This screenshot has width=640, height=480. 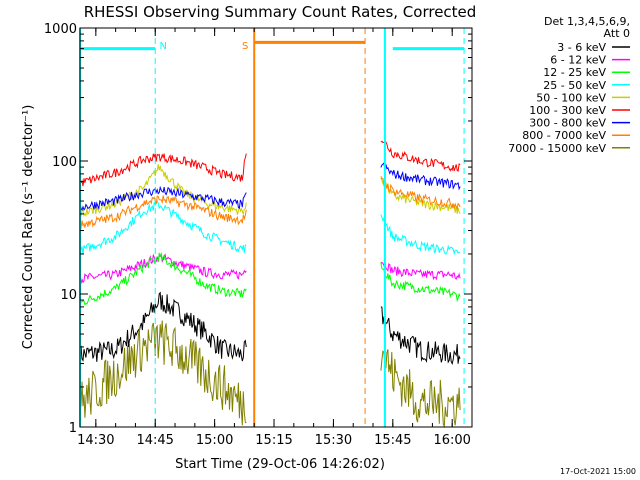 I want to click on annotation-night: N, so click(x=162, y=46).